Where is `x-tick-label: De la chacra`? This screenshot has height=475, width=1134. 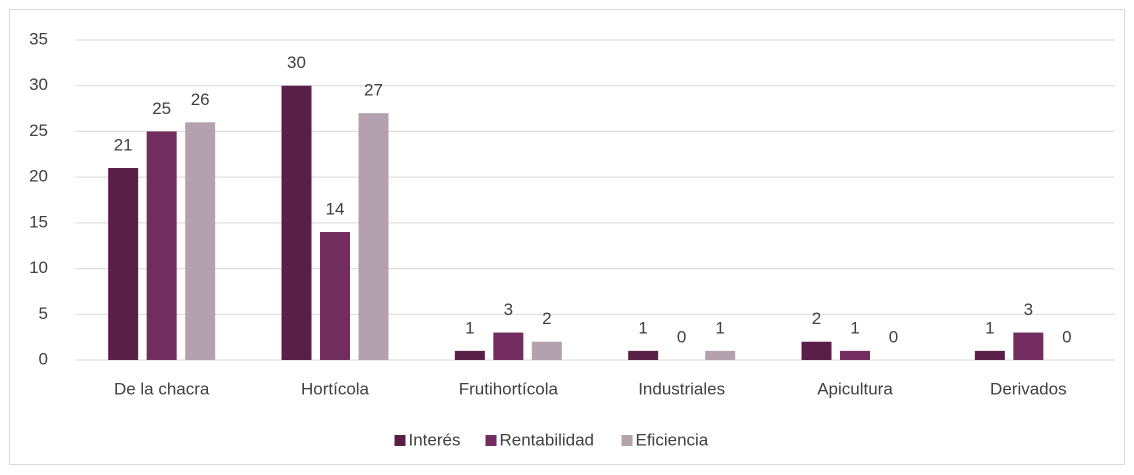 x-tick-label: De la chacra is located at coordinates (162, 388).